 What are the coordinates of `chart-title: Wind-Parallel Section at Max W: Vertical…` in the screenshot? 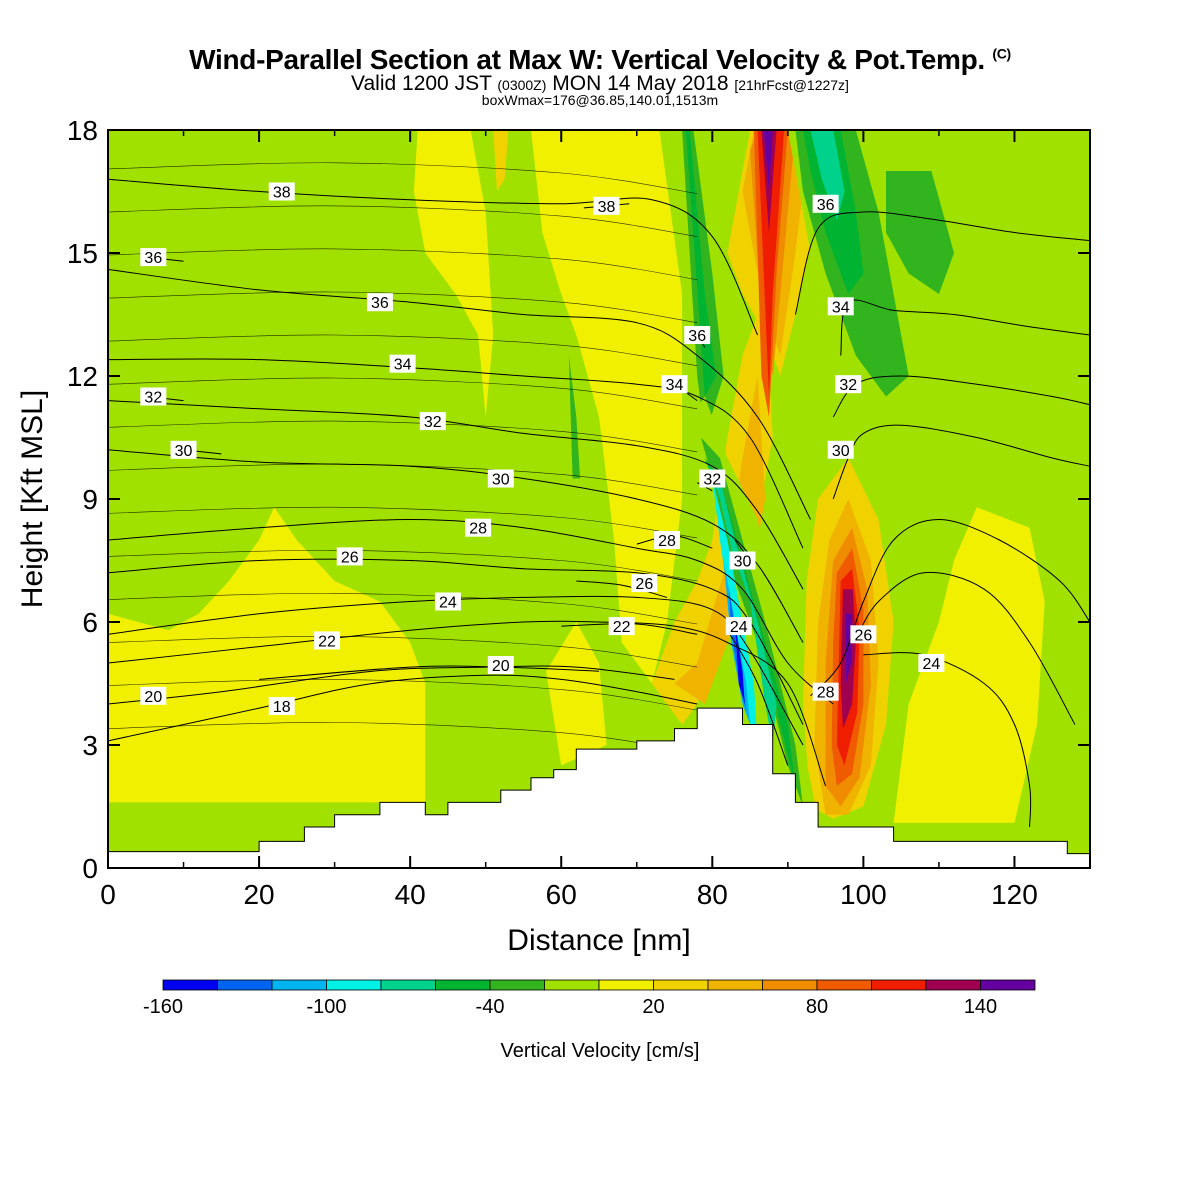 It's located at (600, 60).